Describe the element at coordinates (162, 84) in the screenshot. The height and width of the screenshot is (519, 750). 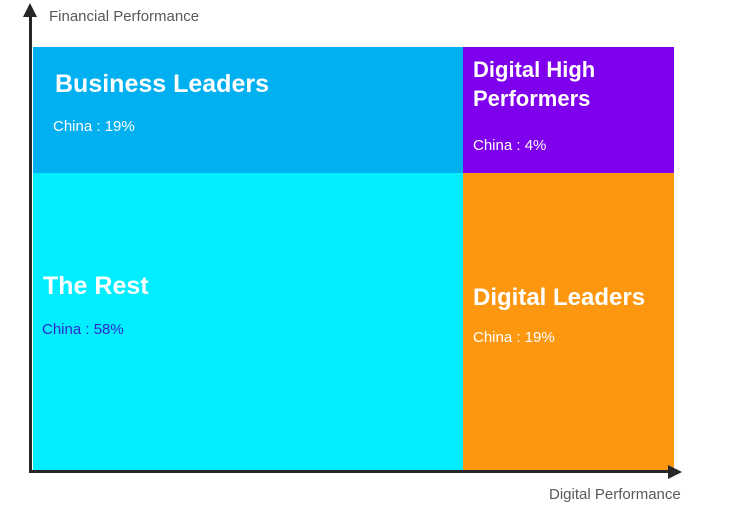
I see `quadrant-title: Business Leaders` at that location.